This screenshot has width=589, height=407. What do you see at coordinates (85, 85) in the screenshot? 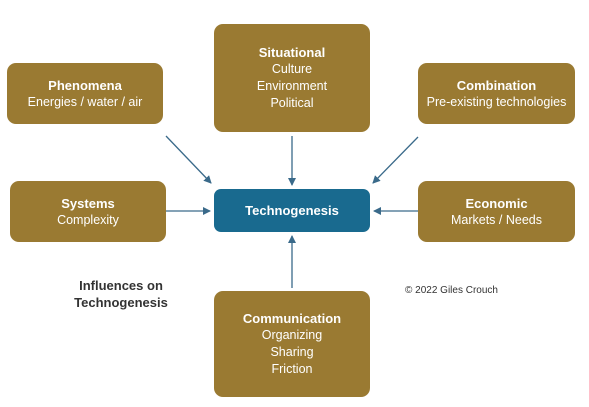
I see `phenomena-title: Phenomena` at bounding box center [85, 85].